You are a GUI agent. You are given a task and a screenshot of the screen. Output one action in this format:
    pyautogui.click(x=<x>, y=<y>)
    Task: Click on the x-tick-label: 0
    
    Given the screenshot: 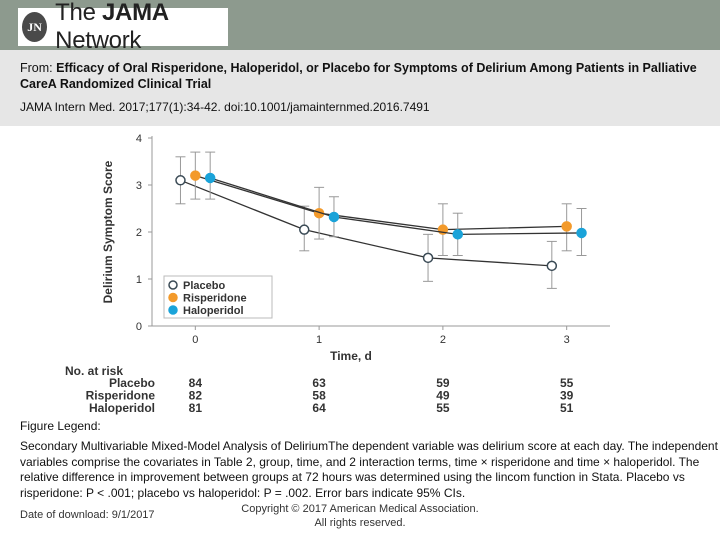 What is the action you would take?
    pyautogui.click(x=195, y=340)
    